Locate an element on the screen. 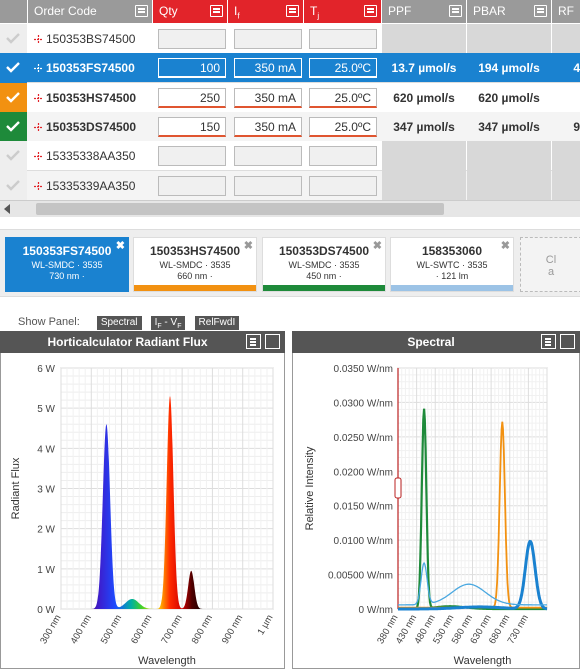  header-pbar: PBAR is located at coordinates (509, 11).